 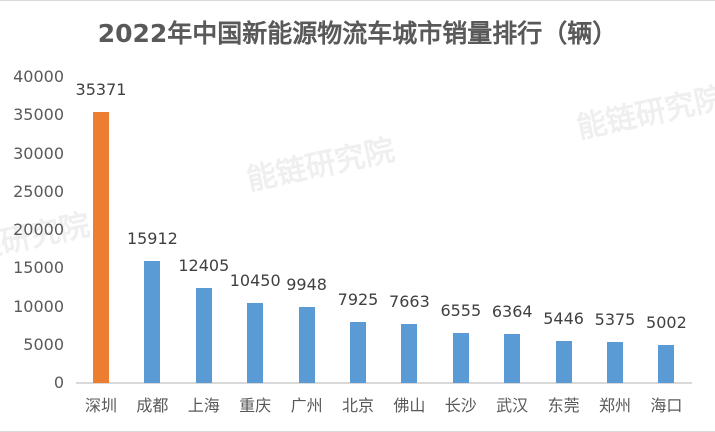 What do you see at coordinates (152, 239) in the screenshot?
I see `bar-value-label: 15912` at bounding box center [152, 239].